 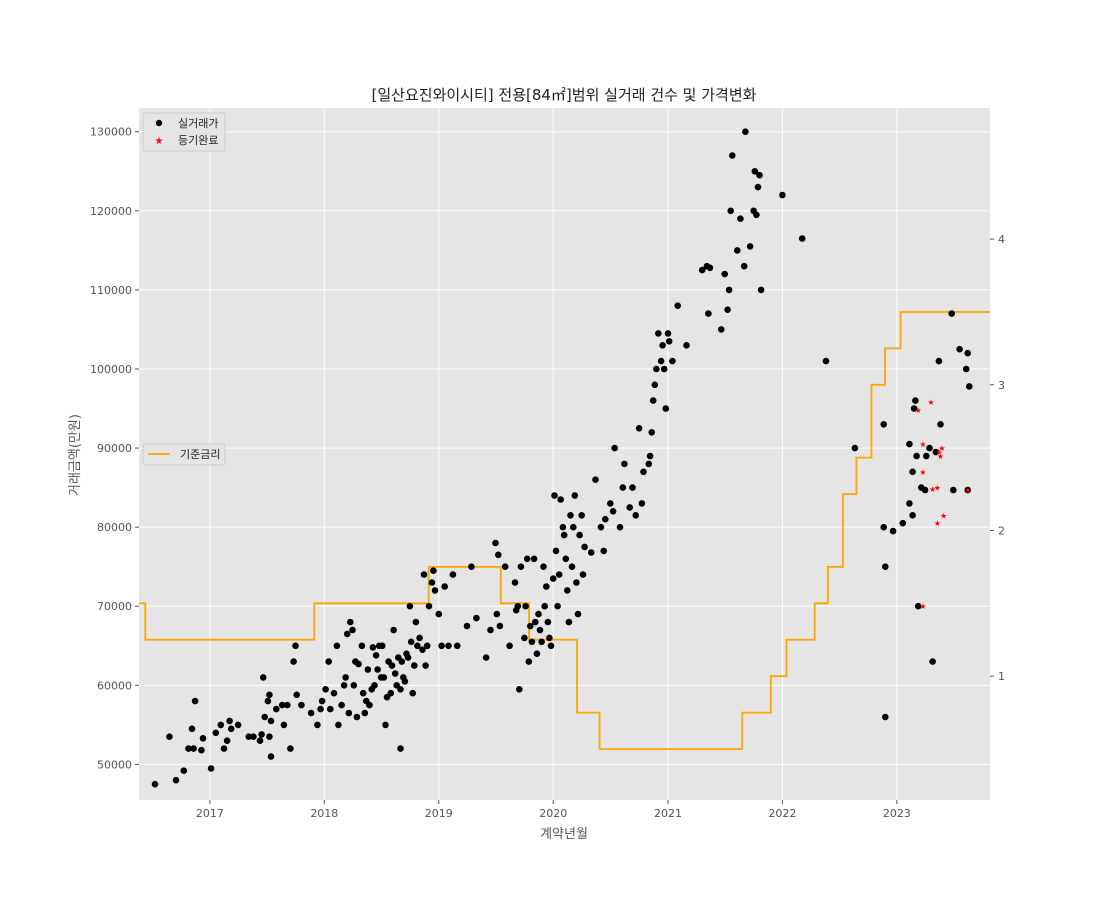 I want to click on y-tick-label: 80000, so click(x=114, y=527).